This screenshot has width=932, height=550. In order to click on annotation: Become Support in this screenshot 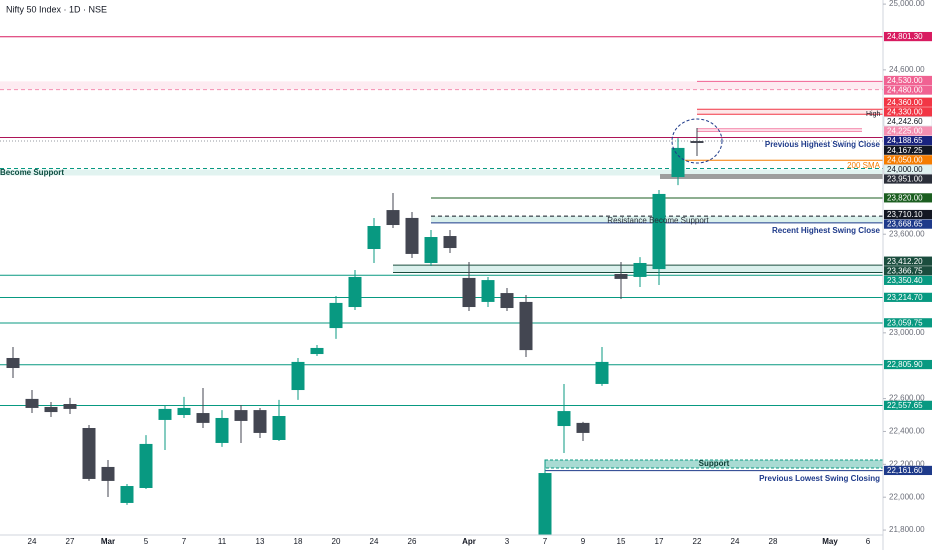, I will do `click(32, 172)`.